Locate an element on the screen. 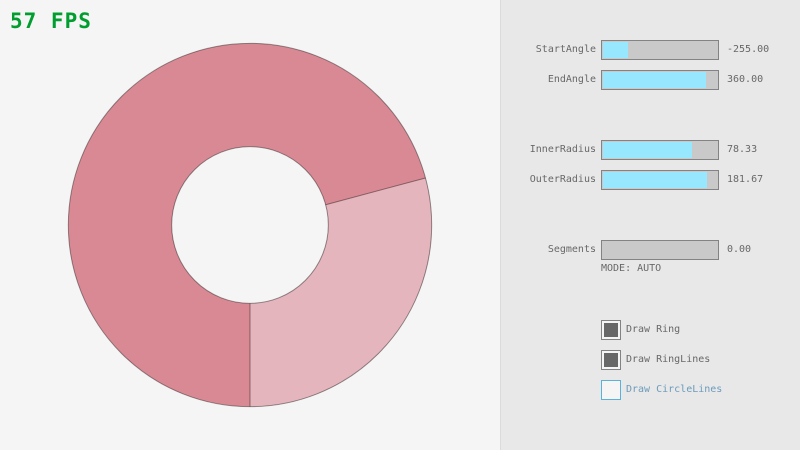  mode-label: MODE: AUTO is located at coordinates (631, 268).